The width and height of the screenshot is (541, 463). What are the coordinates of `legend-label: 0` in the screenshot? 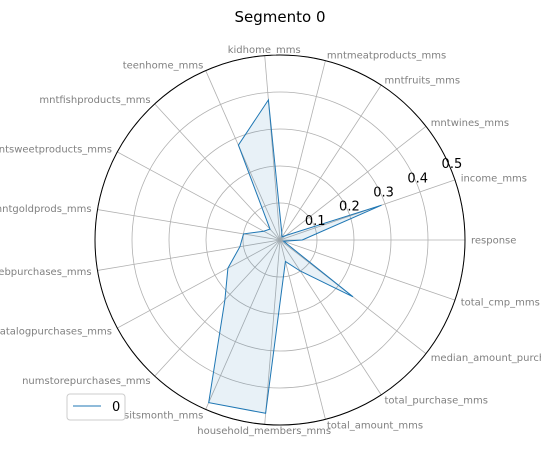 It's located at (116, 407).